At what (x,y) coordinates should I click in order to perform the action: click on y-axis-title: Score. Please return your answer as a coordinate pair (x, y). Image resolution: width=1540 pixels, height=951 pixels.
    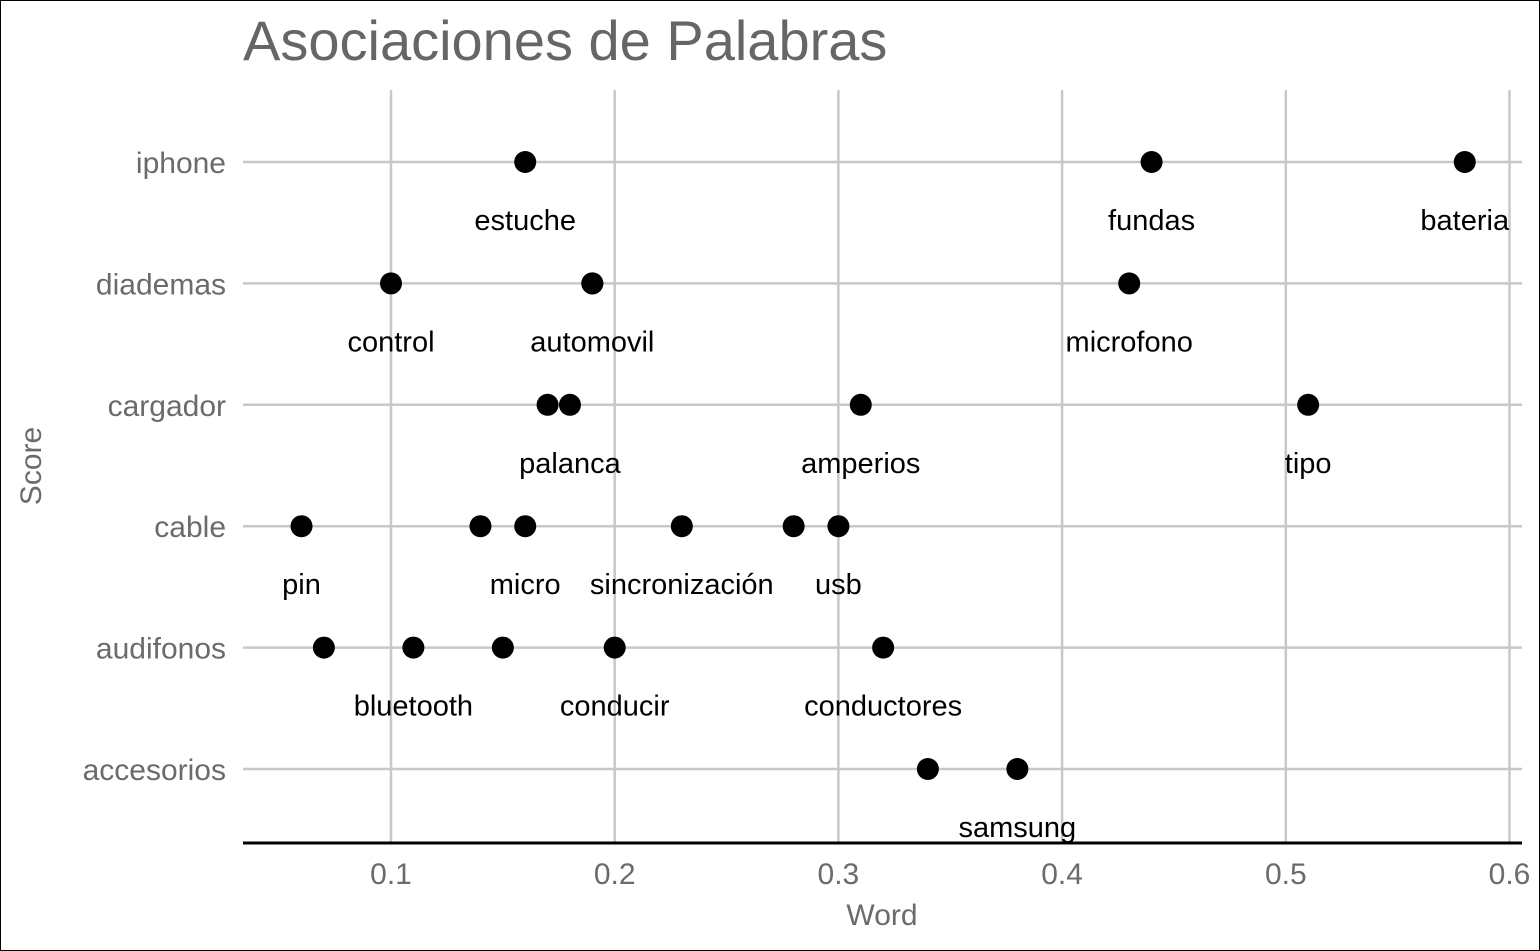
    Looking at the image, I should click on (31, 466).